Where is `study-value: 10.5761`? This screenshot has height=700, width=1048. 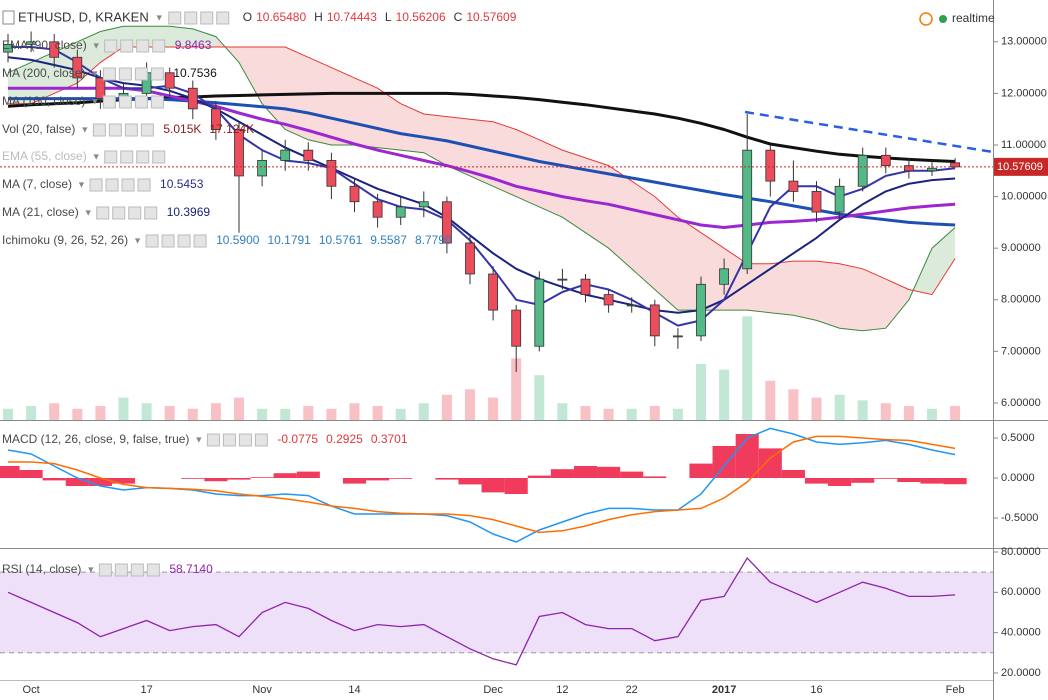
study-value: 10.5761 is located at coordinates (341, 240).